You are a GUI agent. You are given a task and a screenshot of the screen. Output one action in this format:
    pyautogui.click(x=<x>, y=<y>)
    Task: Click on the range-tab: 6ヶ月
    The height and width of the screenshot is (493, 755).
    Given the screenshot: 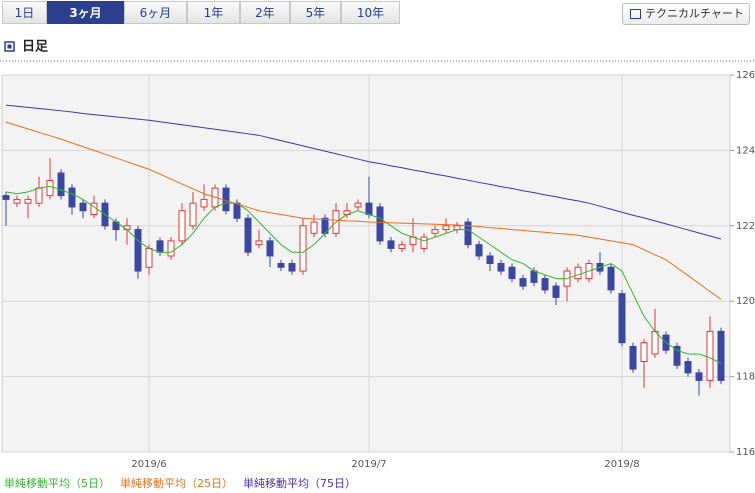 What is the action you would take?
    pyautogui.click(x=155, y=12)
    